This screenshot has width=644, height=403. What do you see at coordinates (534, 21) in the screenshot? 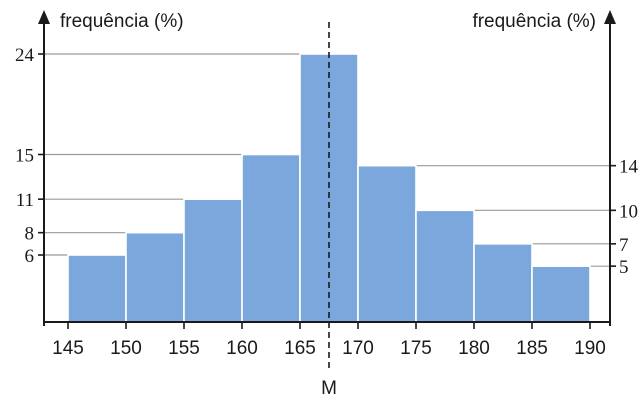
I see `right-y-axis-label: frequência (%)` at bounding box center [534, 21].